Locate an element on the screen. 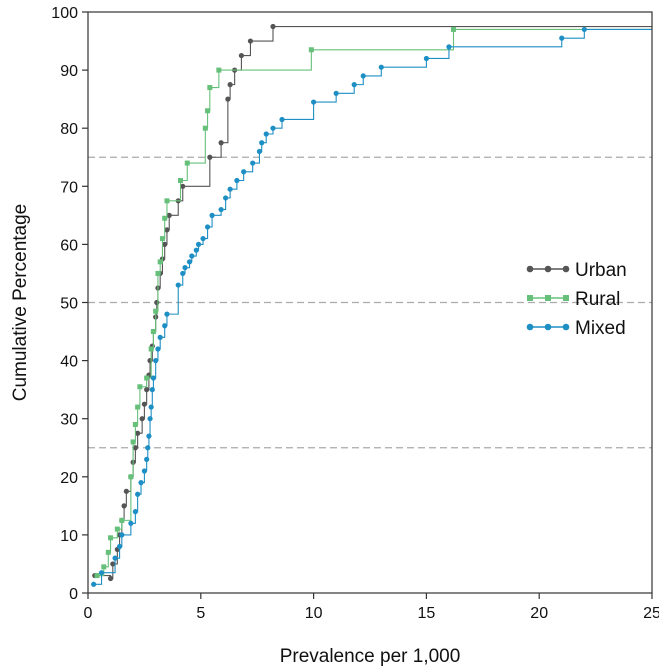 Image resolution: width=659 pixels, height=669 pixels. x-tick-label: 10 is located at coordinates (314, 613).